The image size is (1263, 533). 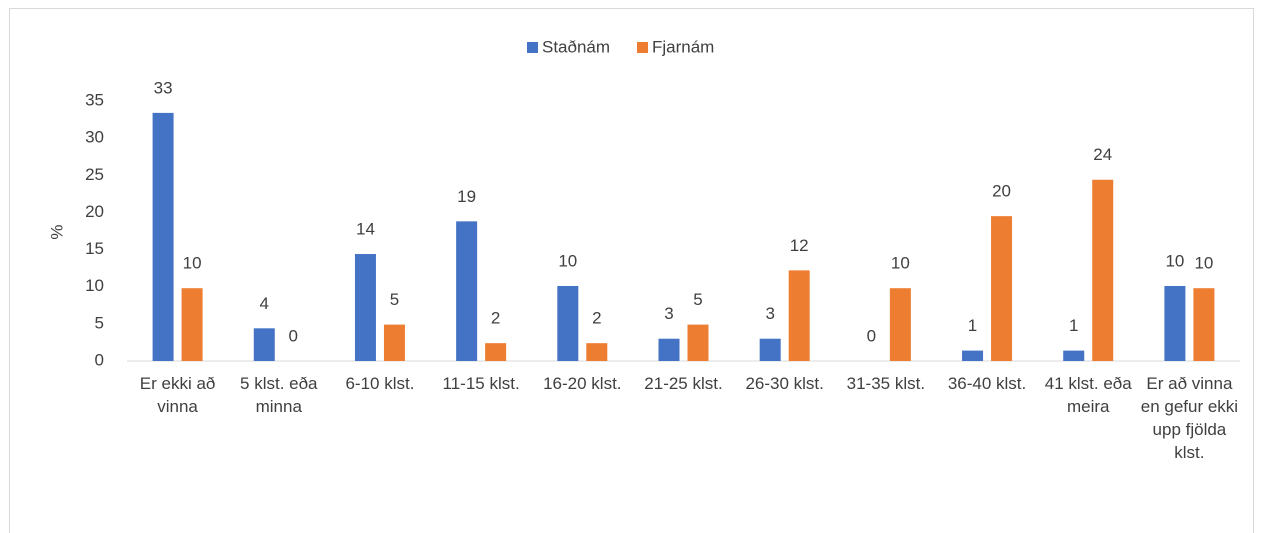 I want to click on data-label: 14, so click(x=365, y=229).